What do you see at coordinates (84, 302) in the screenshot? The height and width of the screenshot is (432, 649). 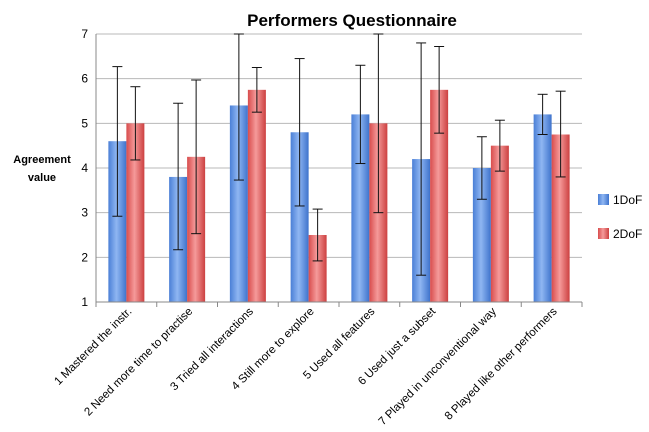 I see `y-tick-label: 1` at bounding box center [84, 302].